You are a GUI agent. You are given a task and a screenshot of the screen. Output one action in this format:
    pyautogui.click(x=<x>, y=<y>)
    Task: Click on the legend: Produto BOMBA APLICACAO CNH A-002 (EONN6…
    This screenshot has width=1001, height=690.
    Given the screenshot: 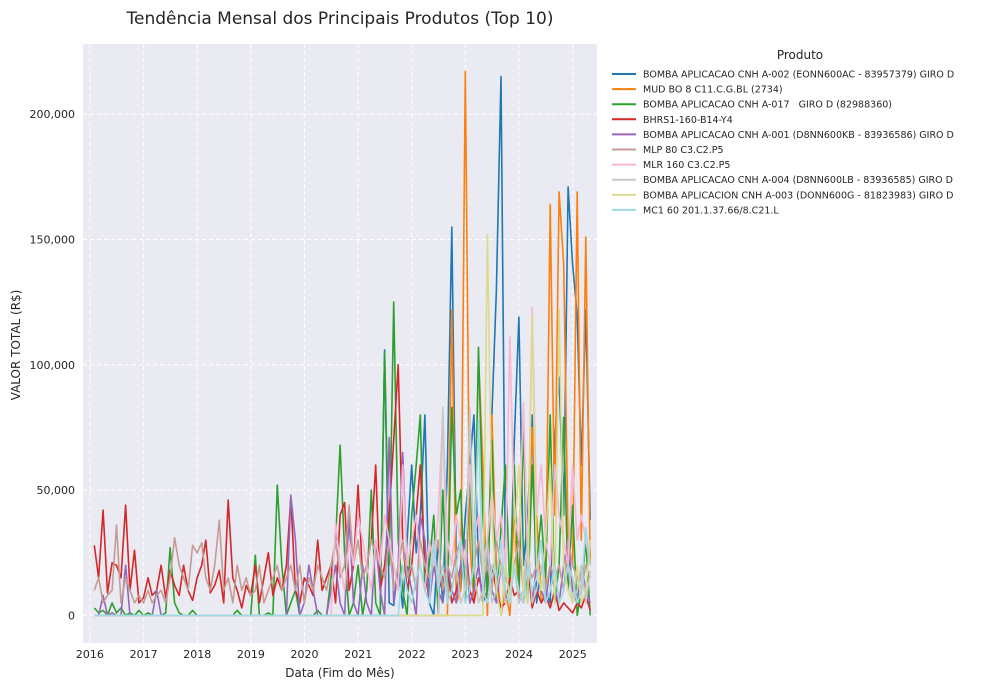 What is the action you would take?
    pyautogui.click(x=783, y=132)
    